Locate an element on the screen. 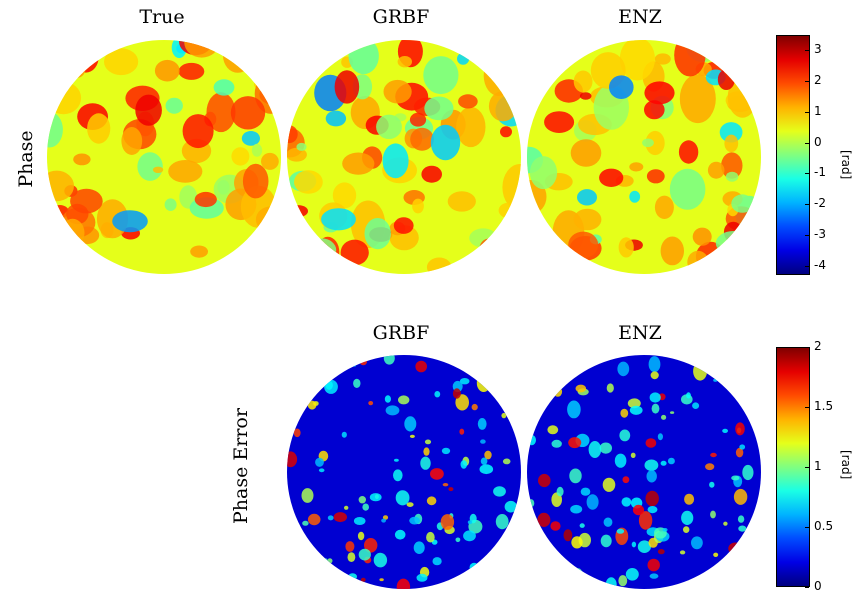 The height and width of the screenshot is (596, 854). row-label-phase: Phase is located at coordinates (26, 159).